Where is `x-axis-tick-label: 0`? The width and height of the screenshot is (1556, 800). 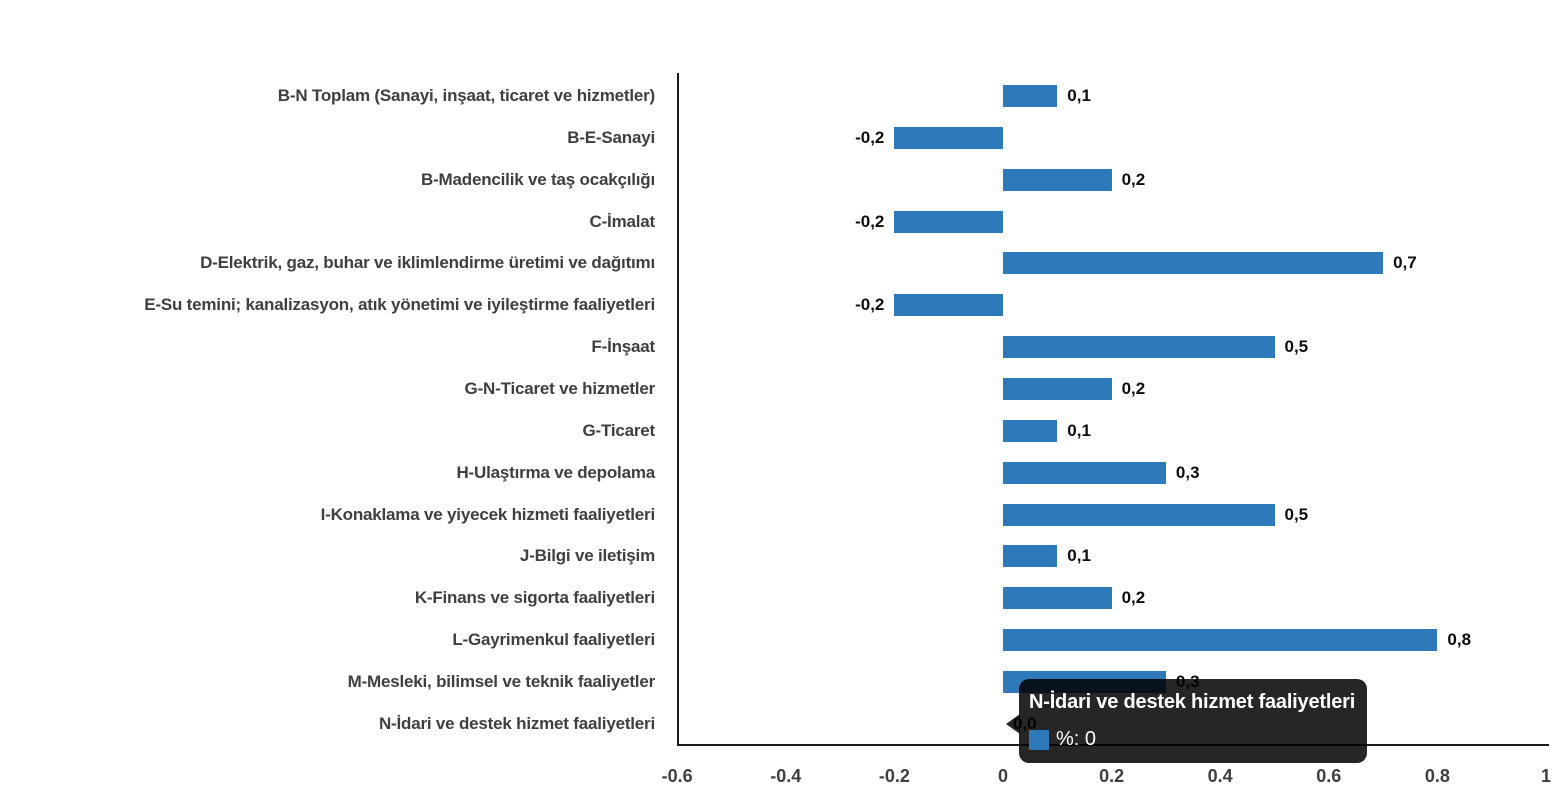 x-axis-tick-label: 0 is located at coordinates (1003, 776).